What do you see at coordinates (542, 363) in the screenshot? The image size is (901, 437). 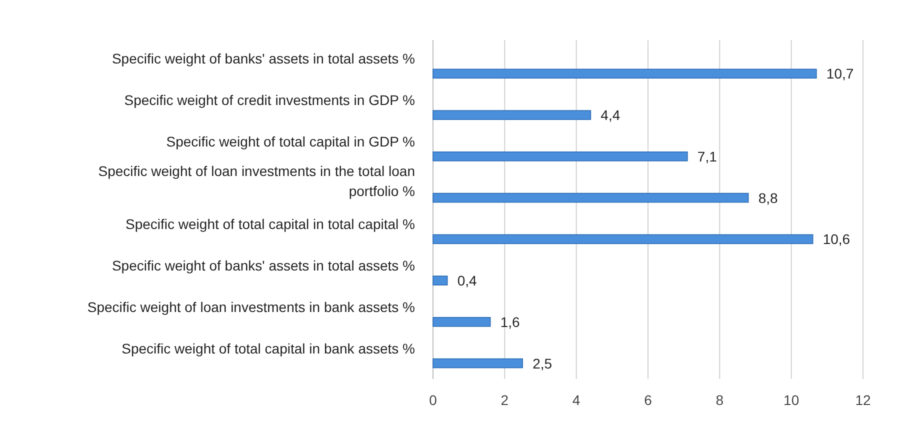 I see `data-label: 2,5` at bounding box center [542, 363].